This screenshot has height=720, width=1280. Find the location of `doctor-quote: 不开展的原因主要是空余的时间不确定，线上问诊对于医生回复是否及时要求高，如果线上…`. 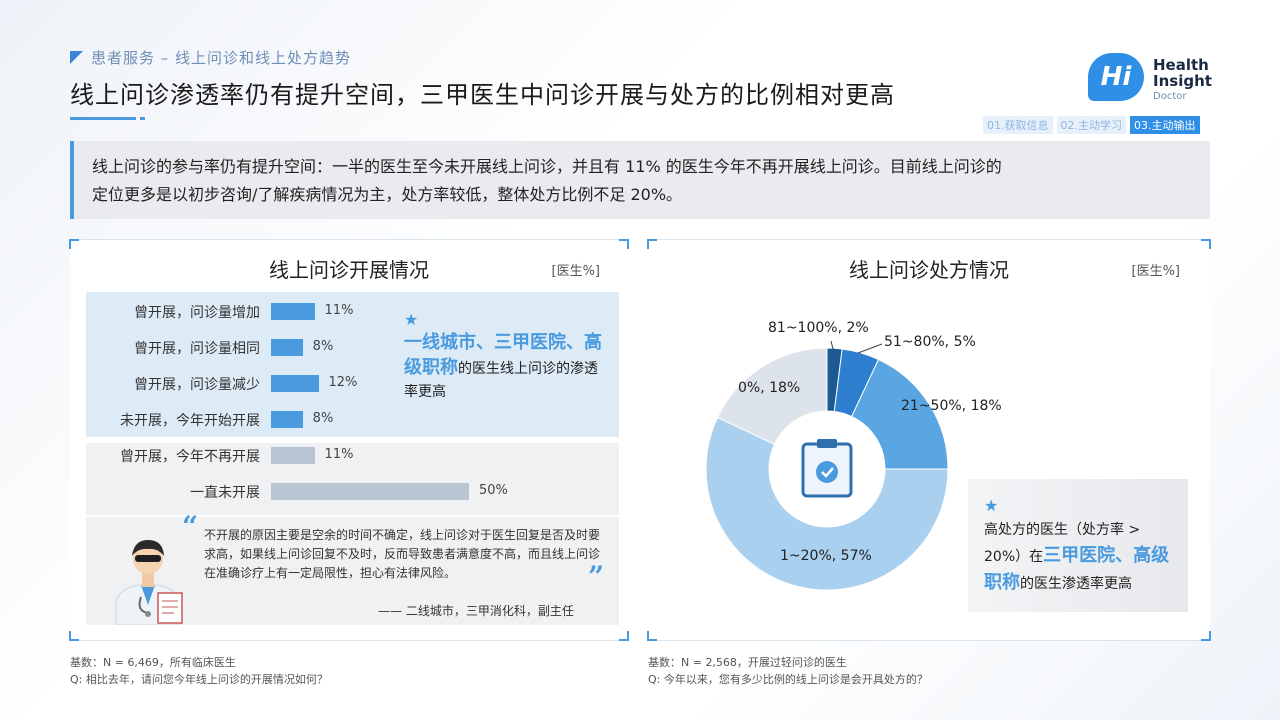

doctor-quote: 不开展的原因主要是空余的时间不确定，线上问诊对于医生回复是否及时要求高，如果线上… is located at coordinates (402, 554).